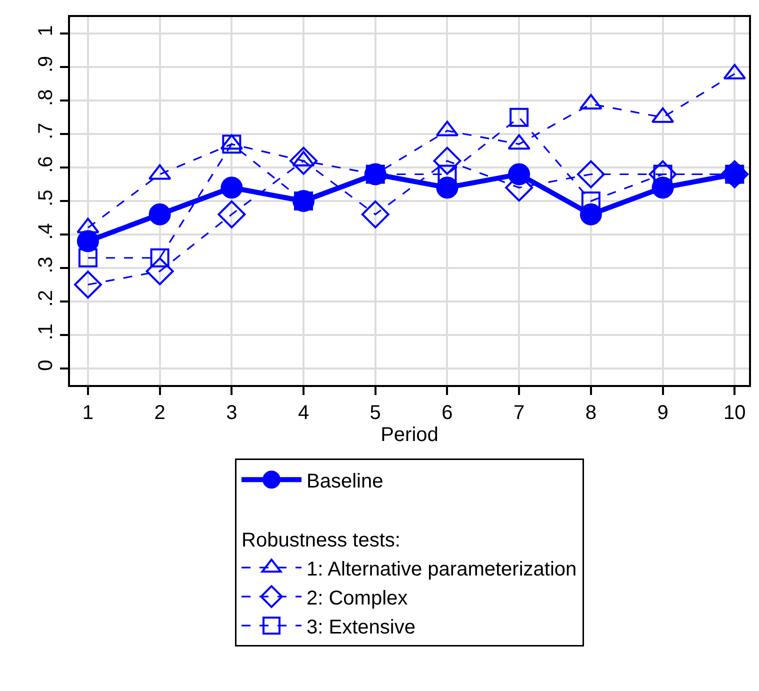 This screenshot has height=691, width=759. I want to click on y-tick-label: .8, so click(46, 97).